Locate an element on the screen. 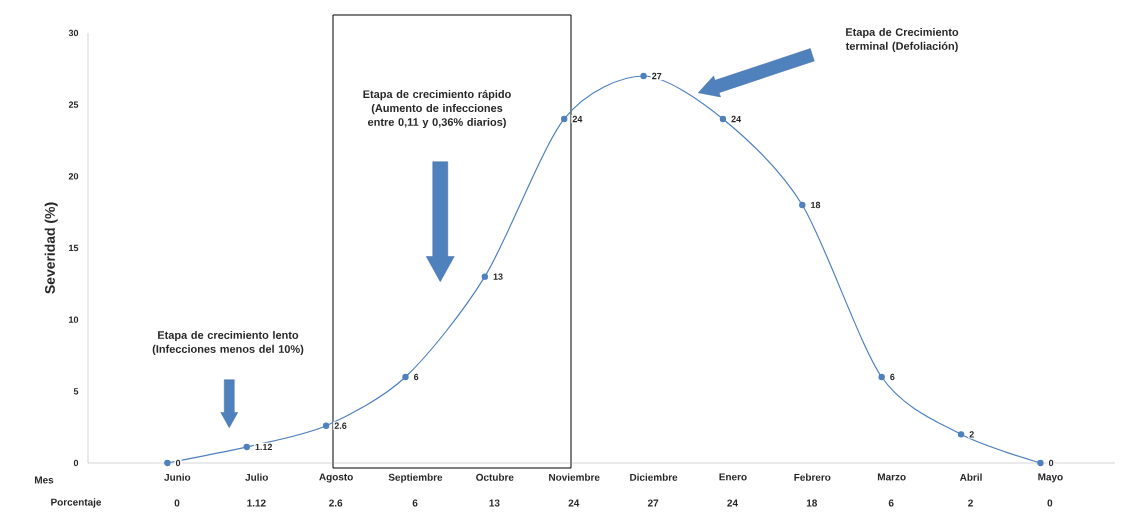 This screenshot has height=518, width=1132. y-tick-label: 5 is located at coordinates (76, 391).